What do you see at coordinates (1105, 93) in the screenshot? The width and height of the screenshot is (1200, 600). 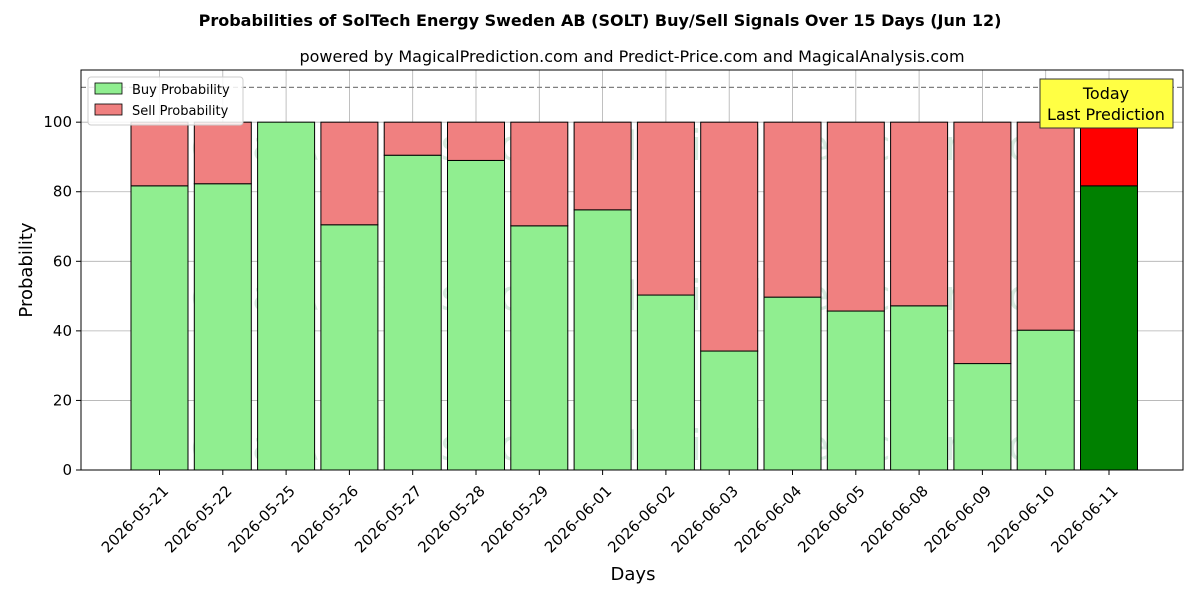 I see `annotation-line-1: Today` at bounding box center [1105, 93].